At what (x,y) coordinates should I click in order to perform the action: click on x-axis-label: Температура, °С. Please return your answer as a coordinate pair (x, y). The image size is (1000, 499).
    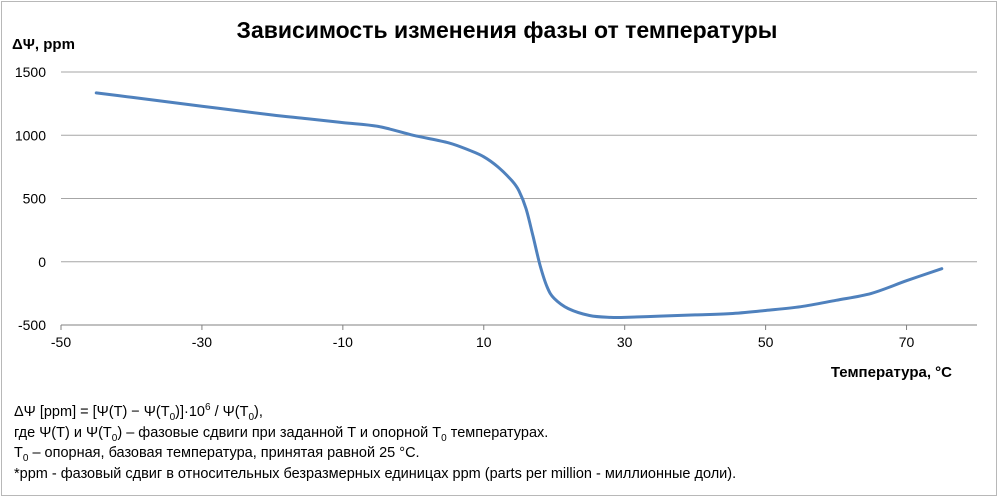
    Looking at the image, I should click on (891, 372).